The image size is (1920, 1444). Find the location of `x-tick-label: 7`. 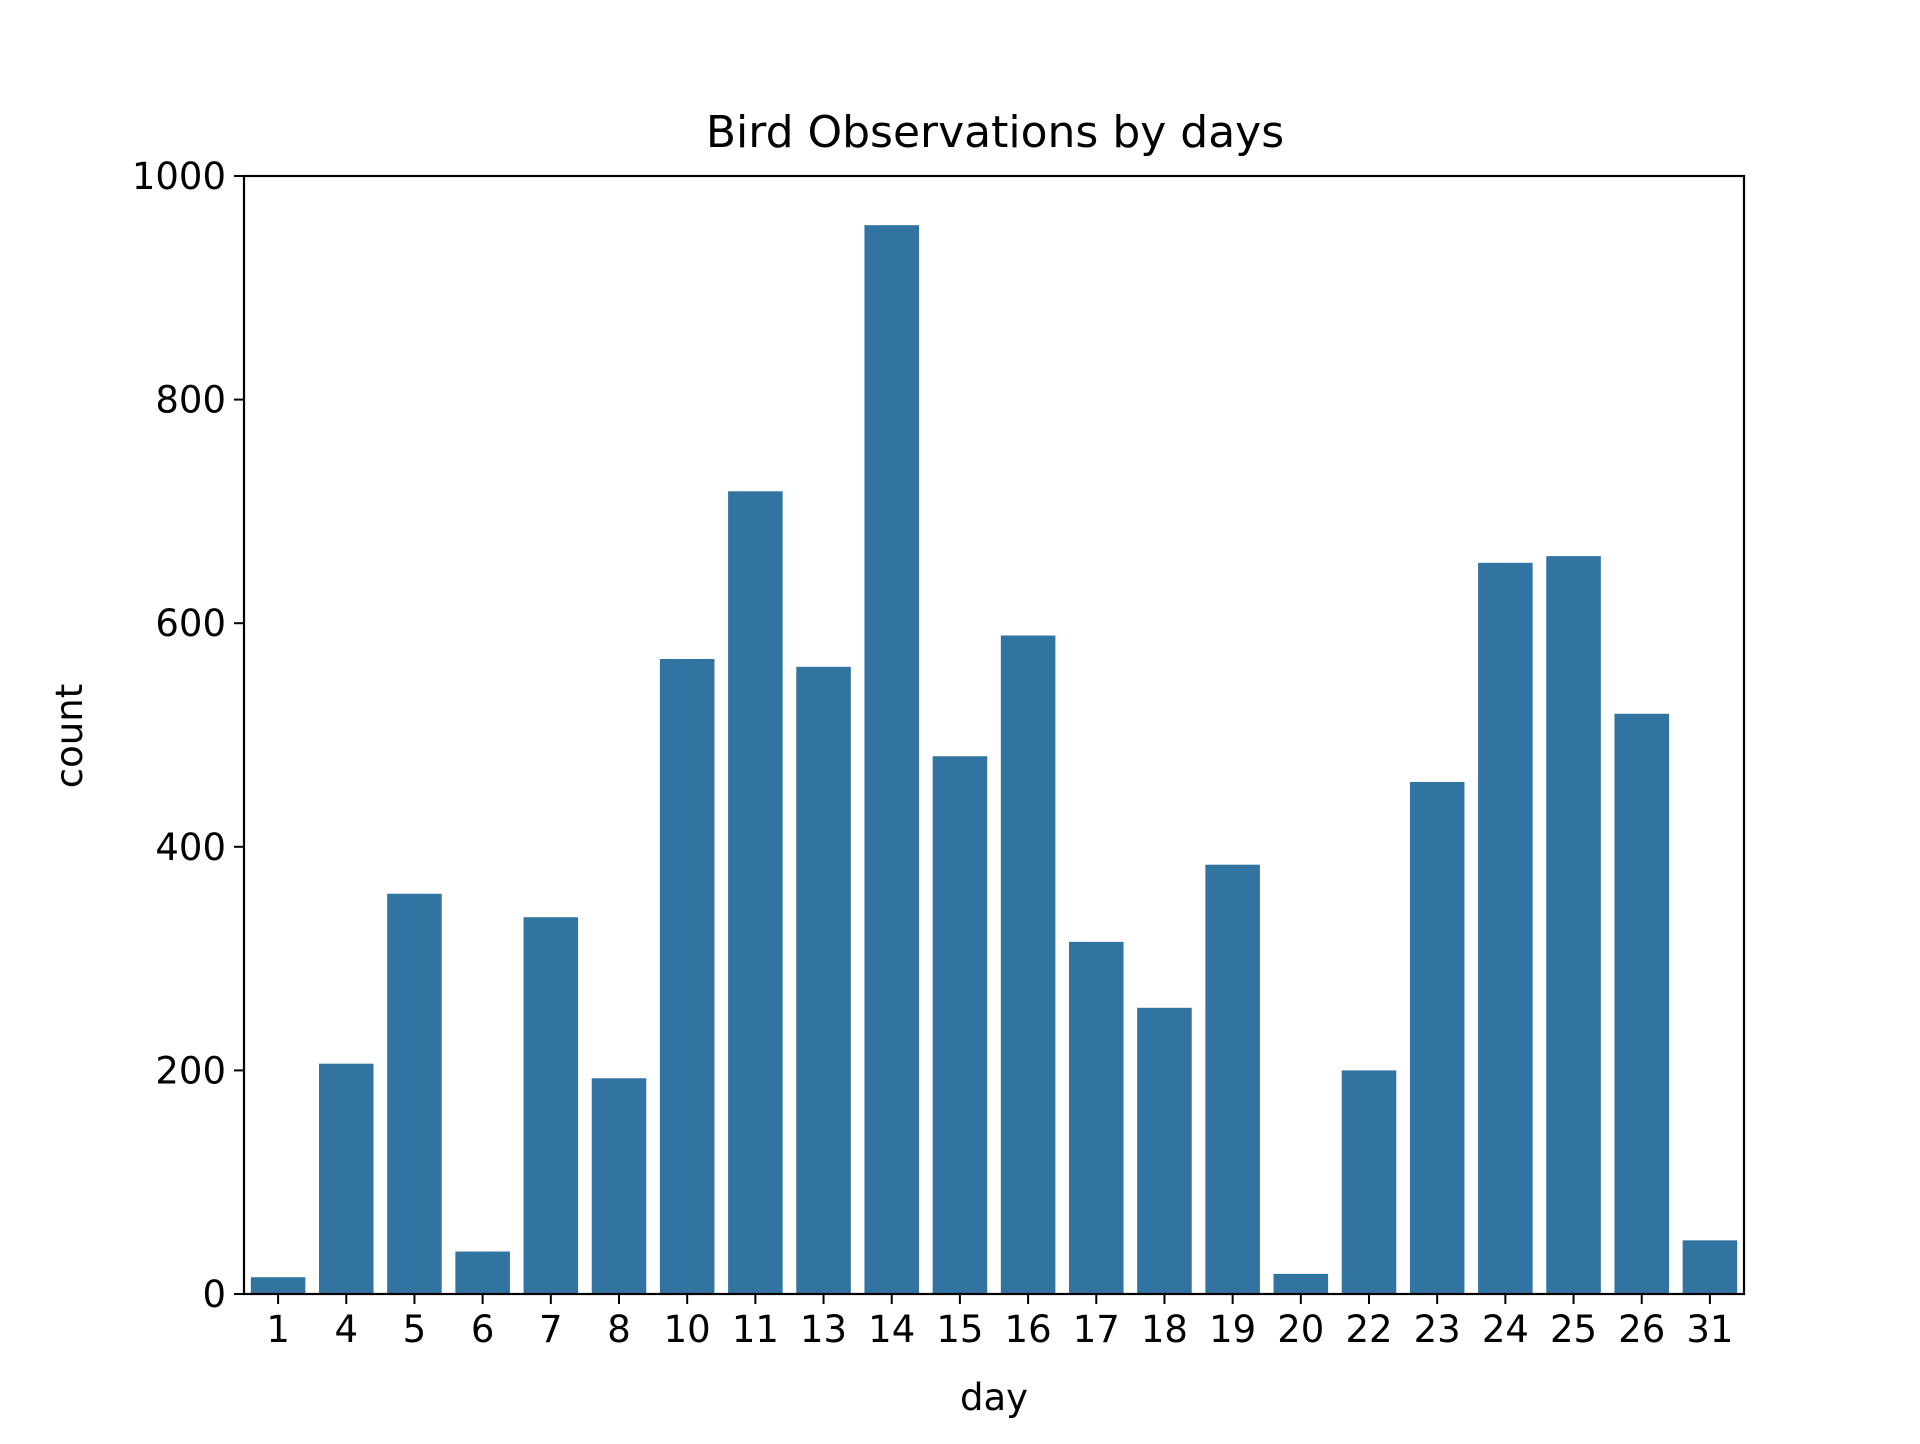

x-tick-label: 7 is located at coordinates (551, 1329).